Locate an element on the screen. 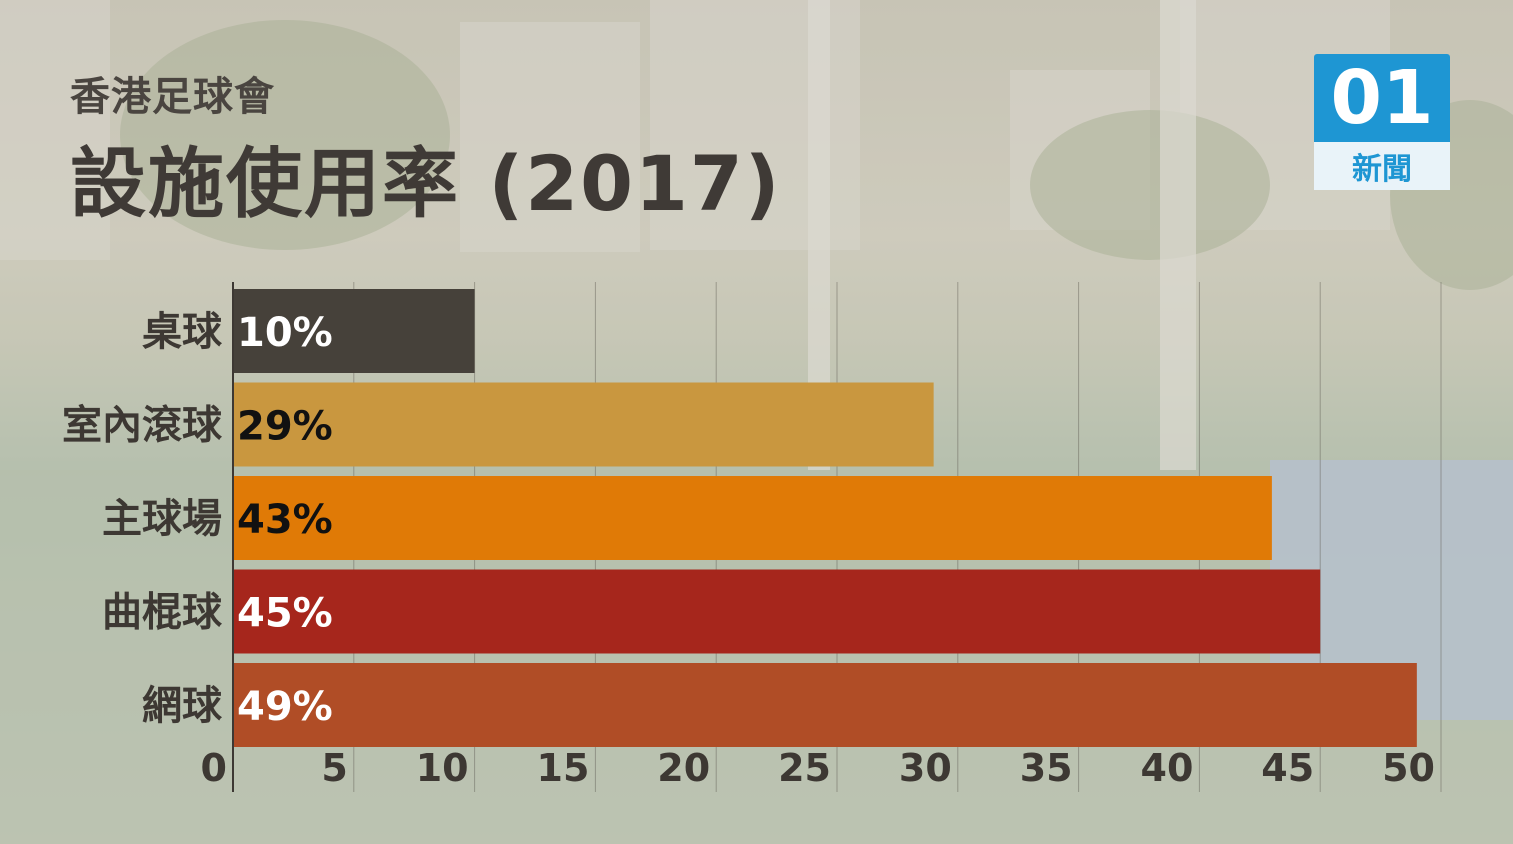 The height and width of the screenshot is (844, 1513). category-label: 曲棍球 is located at coordinates (162, 613).